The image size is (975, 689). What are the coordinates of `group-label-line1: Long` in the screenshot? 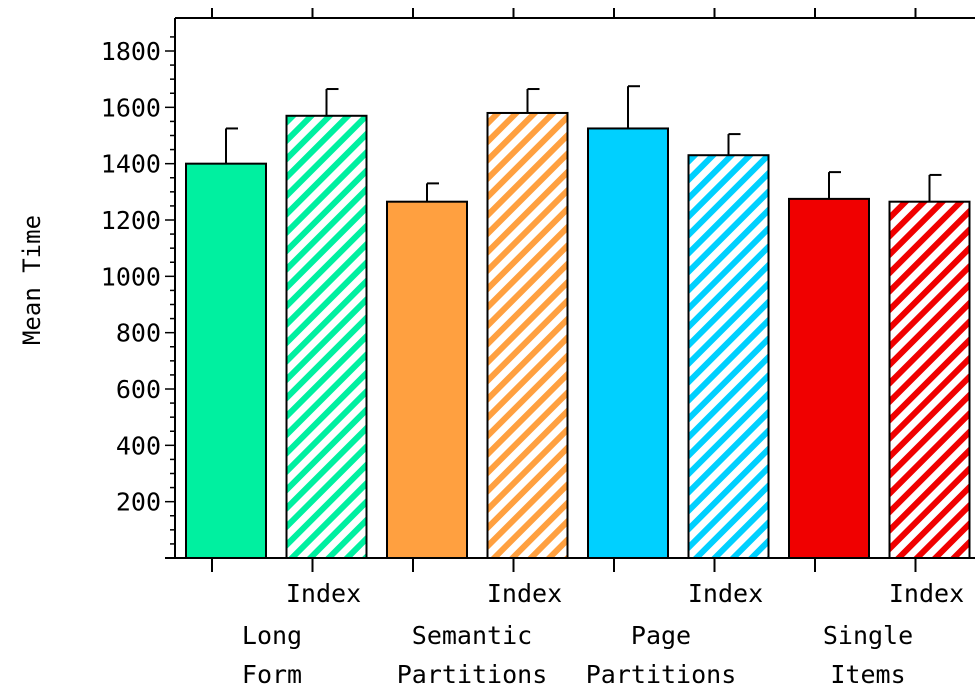 It's located at (272, 635).